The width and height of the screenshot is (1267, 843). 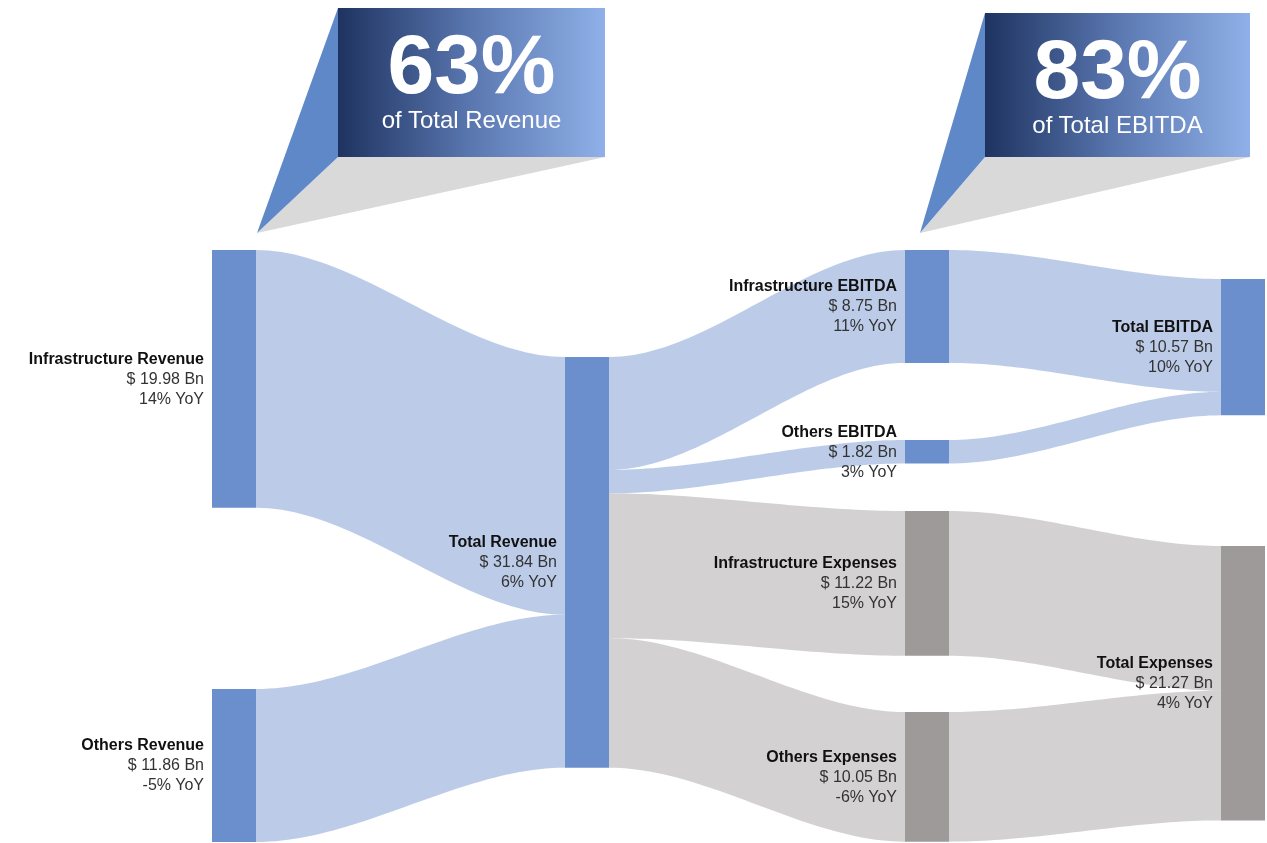 I want to click on text: 10% YoY, so click(x=1181, y=367).